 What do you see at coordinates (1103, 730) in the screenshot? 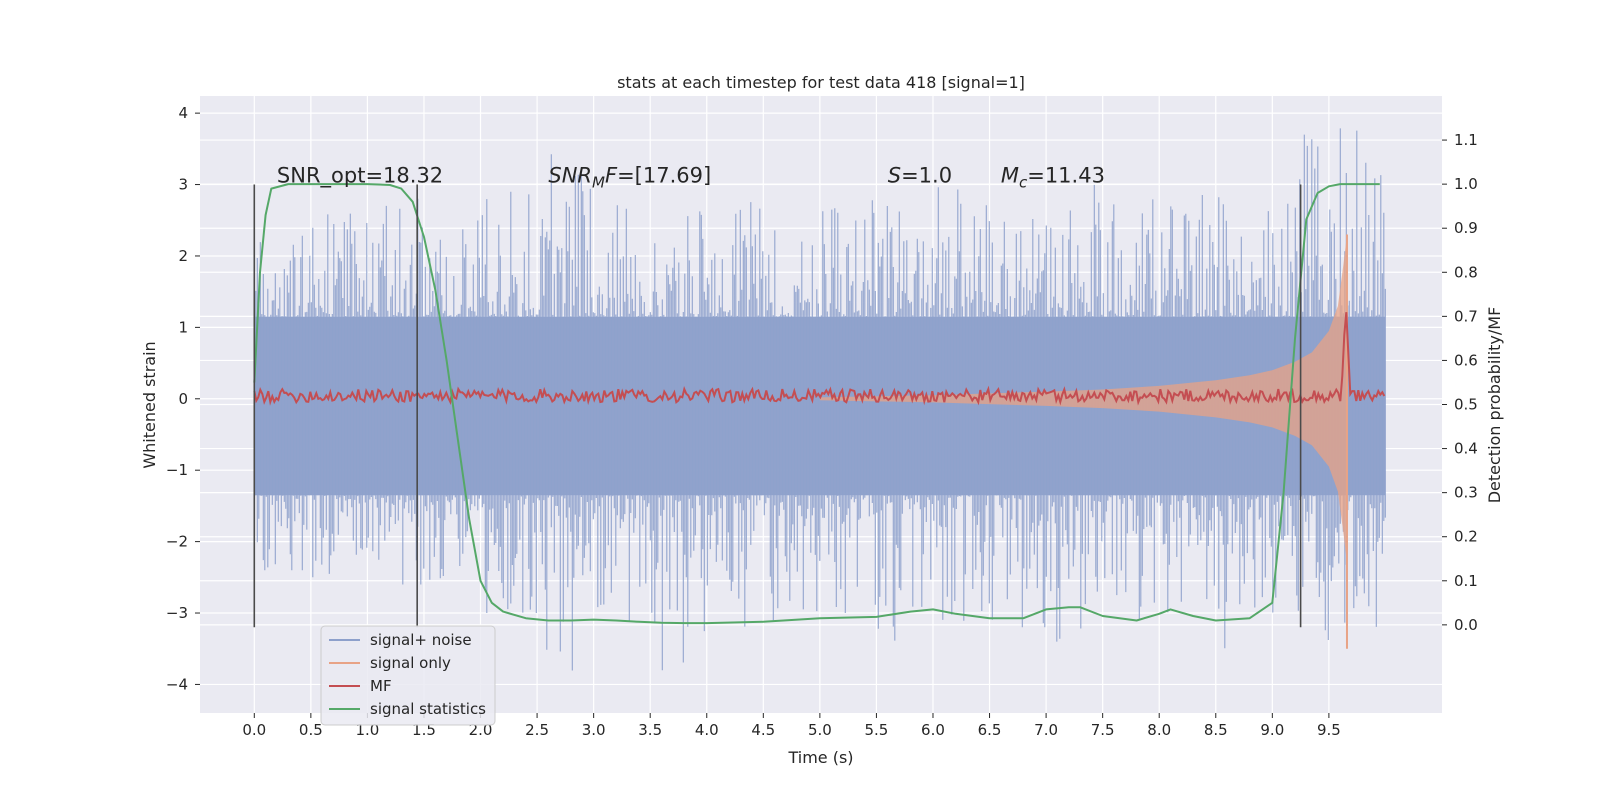
I see `x-tick-label: 7.5` at bounding box center [1103, 730].